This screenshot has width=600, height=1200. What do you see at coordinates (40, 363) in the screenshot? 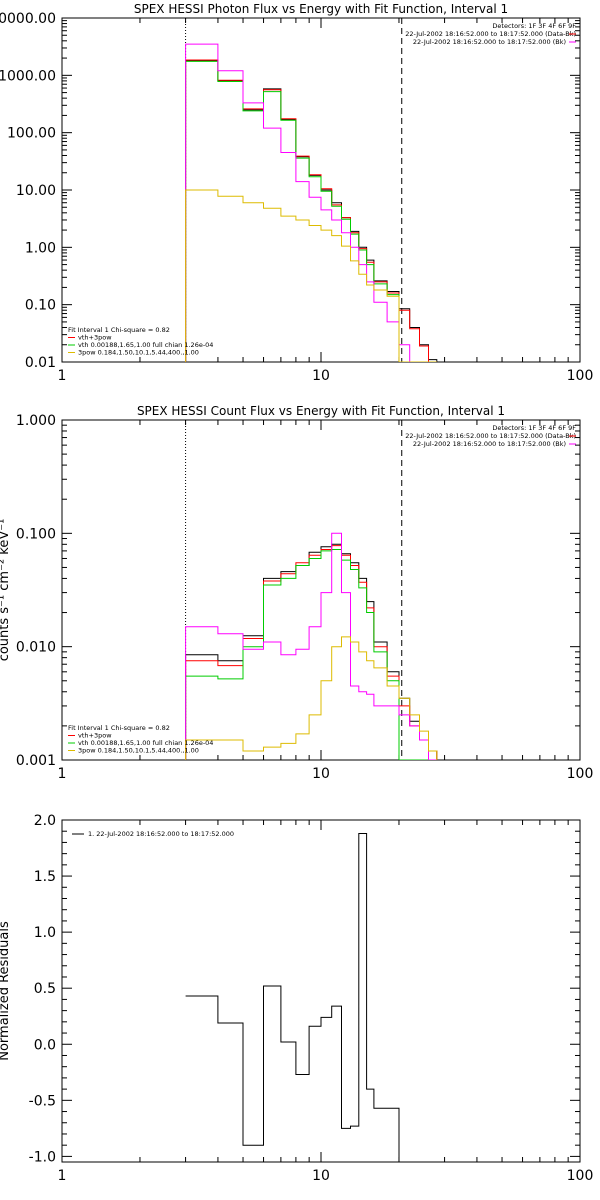
I see `y-tick-label: 0.01` at bounding box center [40, 363].